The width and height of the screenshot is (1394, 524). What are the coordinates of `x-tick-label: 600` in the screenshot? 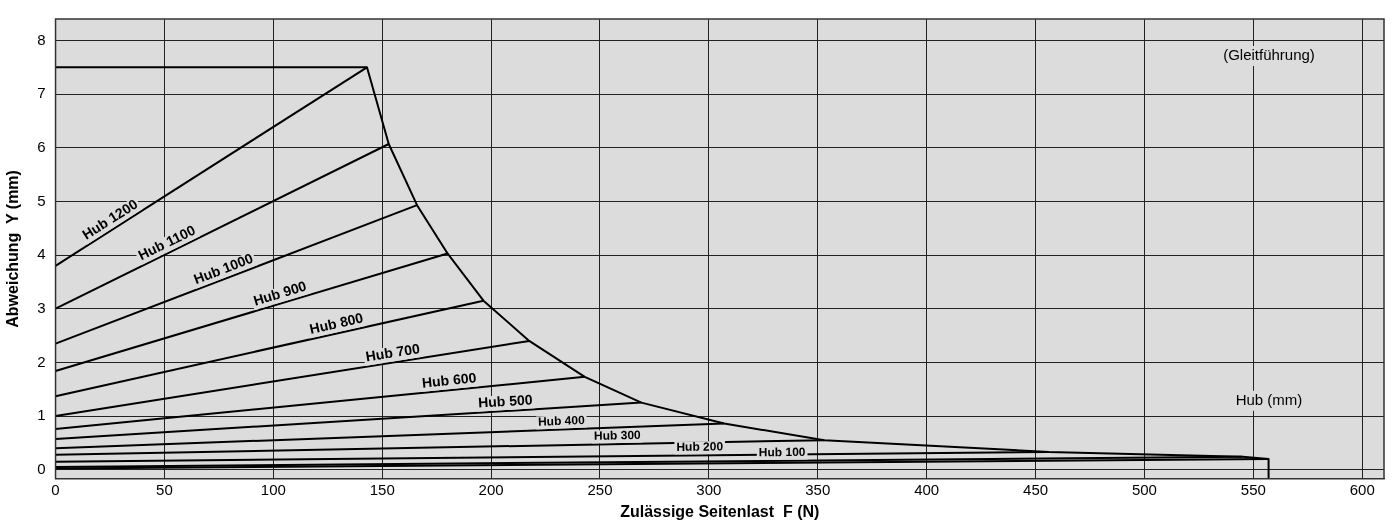 It's located at (1362, 489).